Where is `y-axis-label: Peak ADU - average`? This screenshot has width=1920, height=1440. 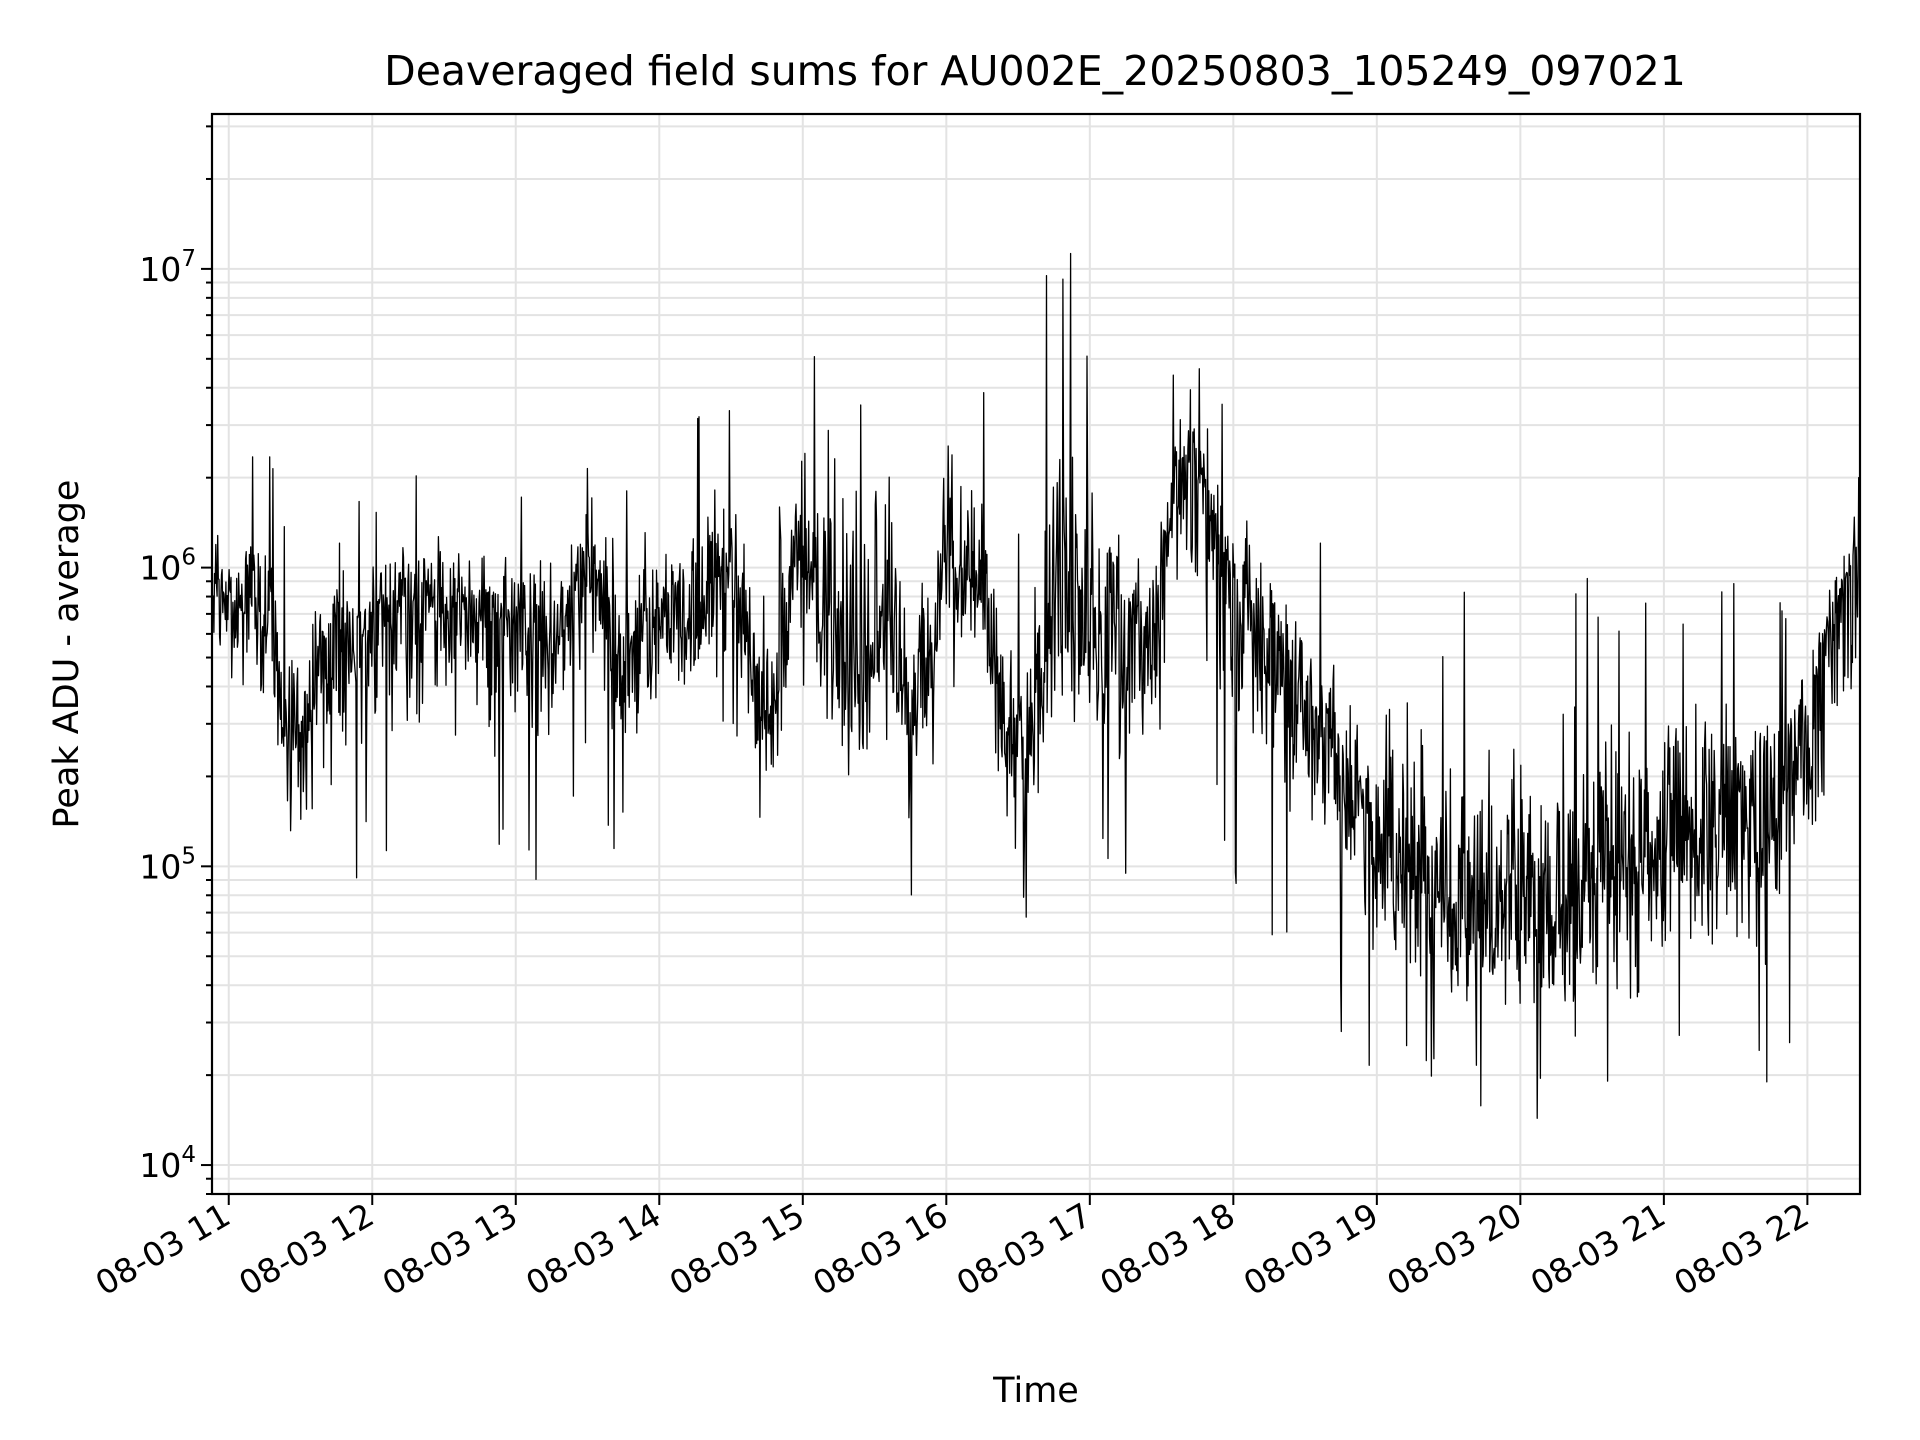 y-axis-label: Peak ADU - average is located at coordinates (67, 654).